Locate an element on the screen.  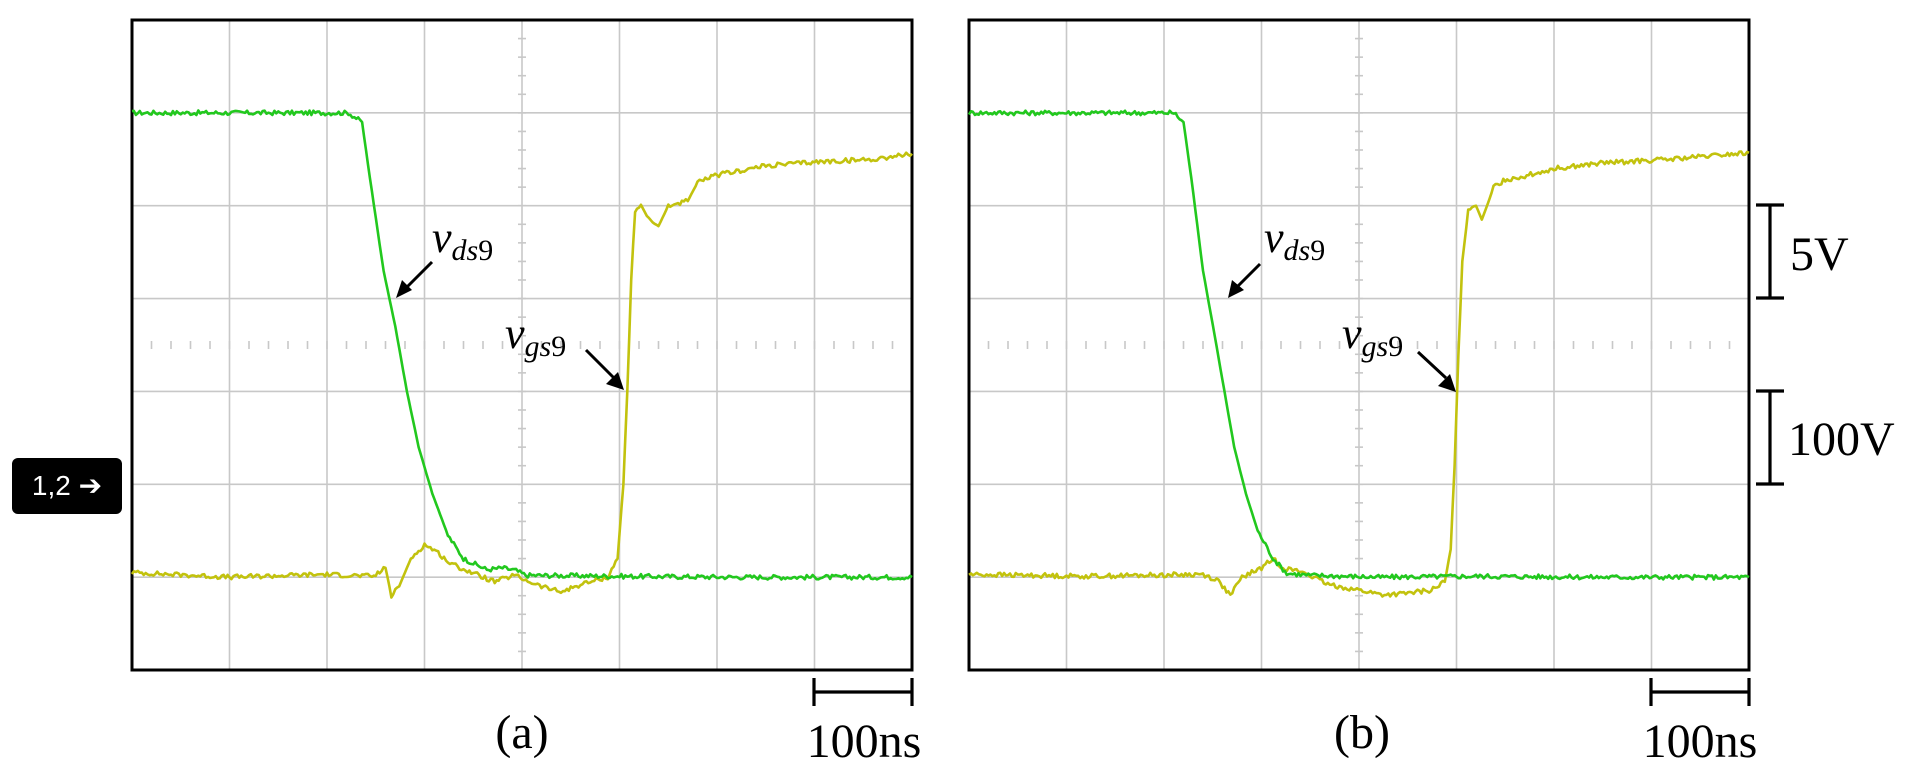
panel-a-vds9-arrow is located at coordinates (419, 275).